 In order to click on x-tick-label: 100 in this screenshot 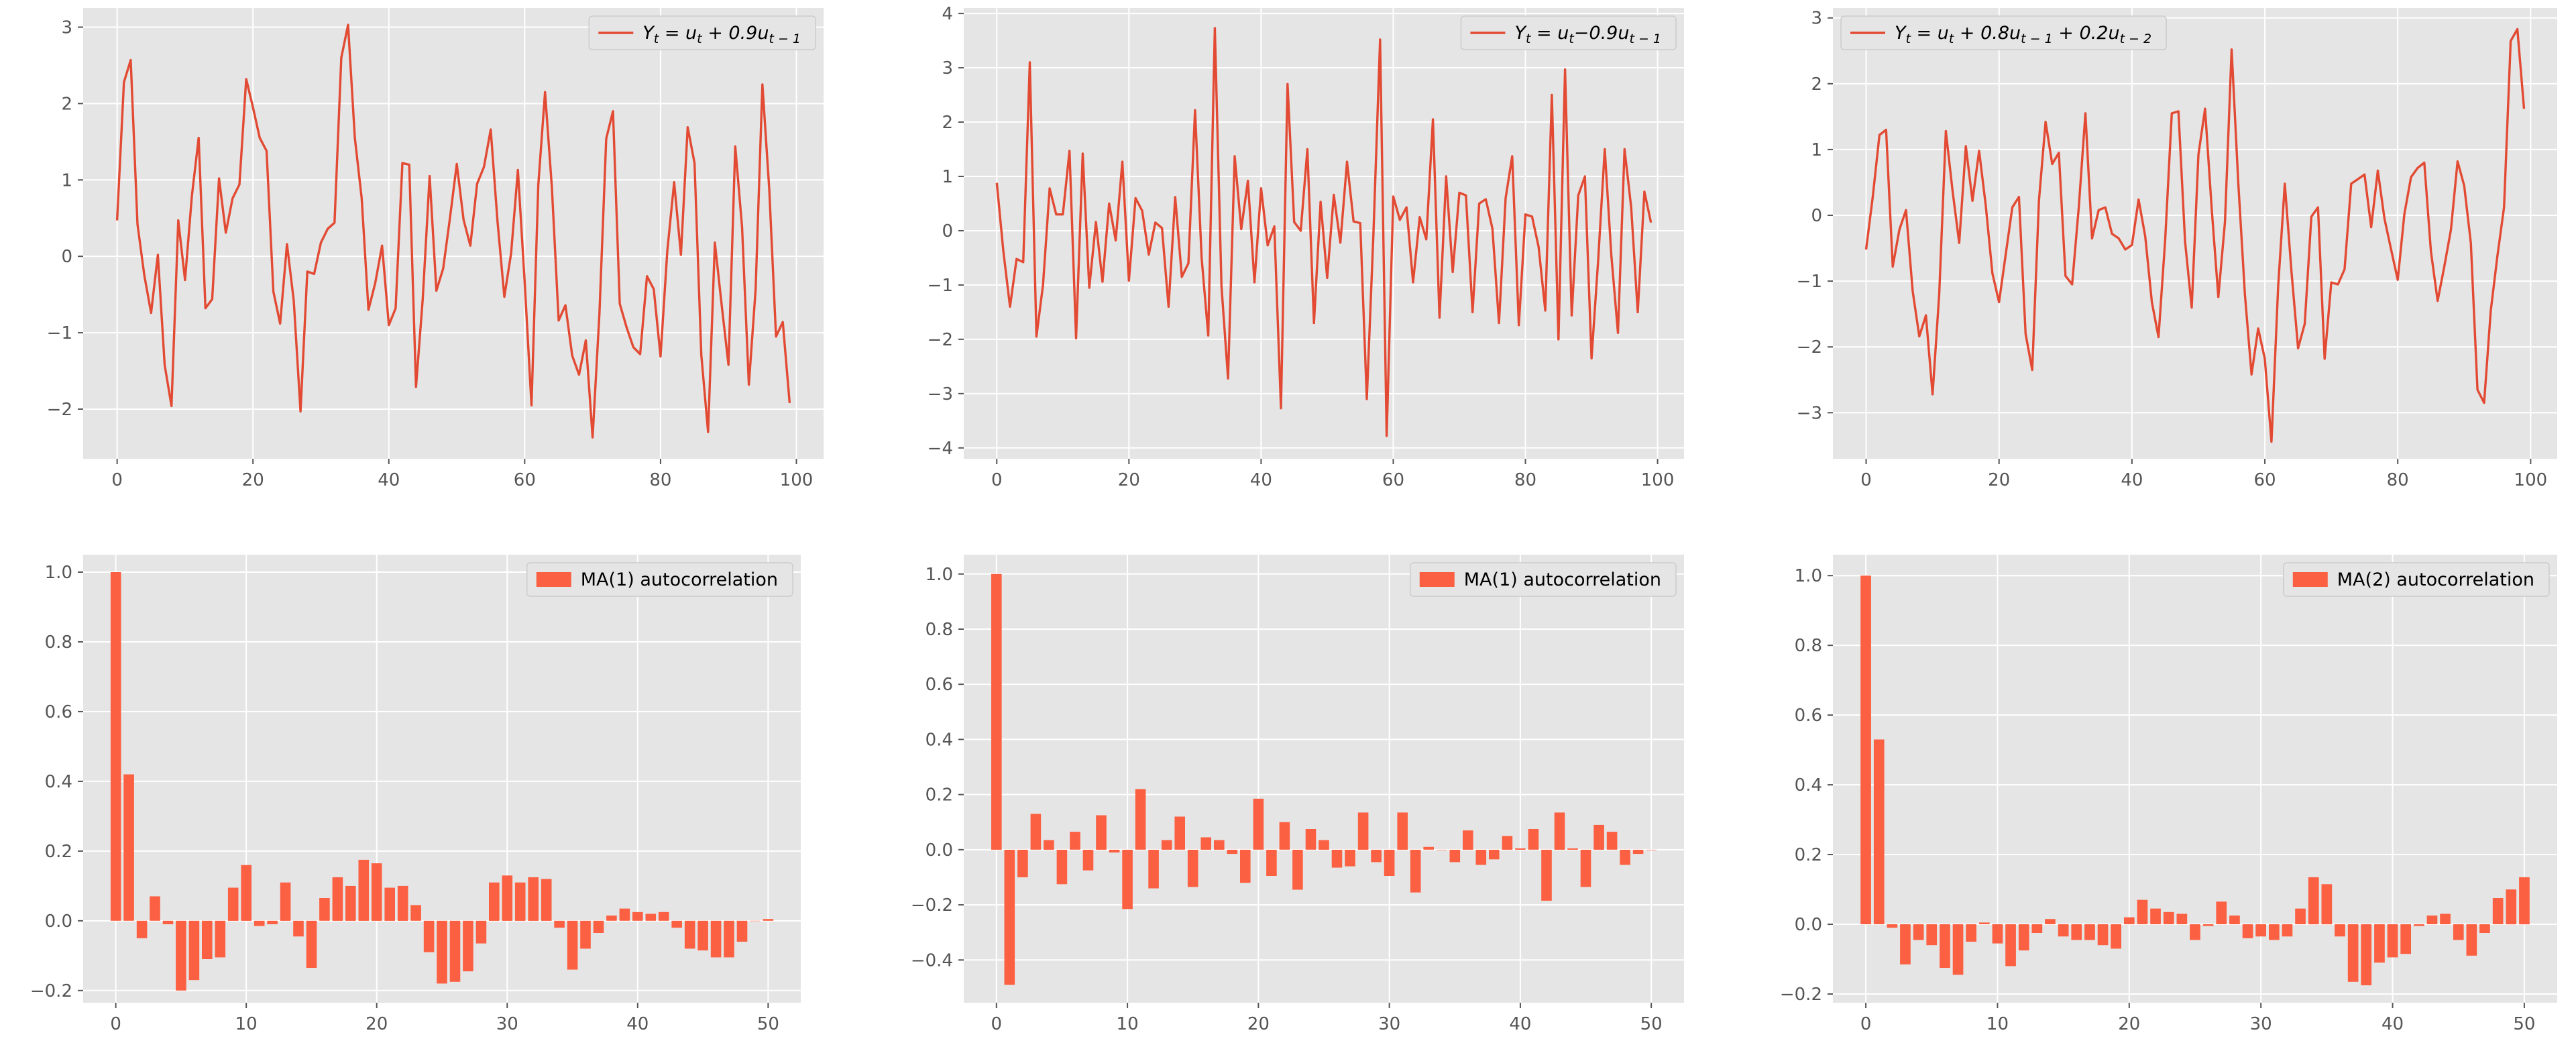, I will do `click(797, 480)`.